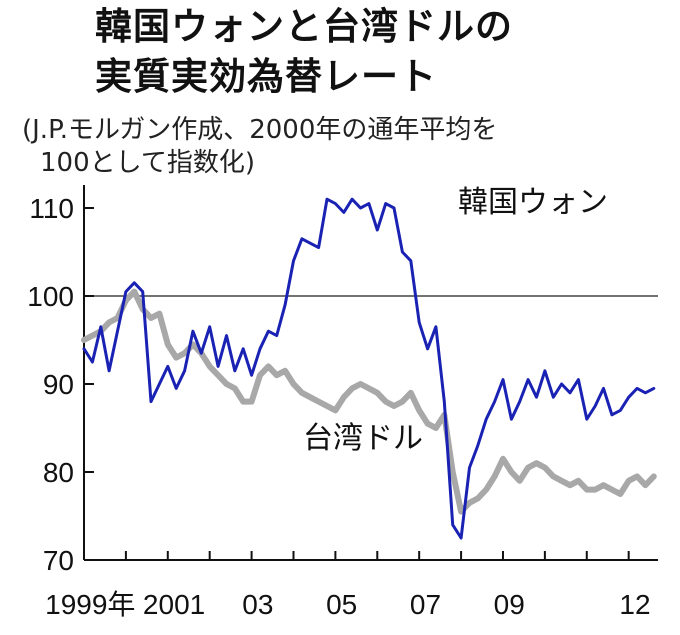  I want to click on x-tick-label: 03, so click(257, 604).